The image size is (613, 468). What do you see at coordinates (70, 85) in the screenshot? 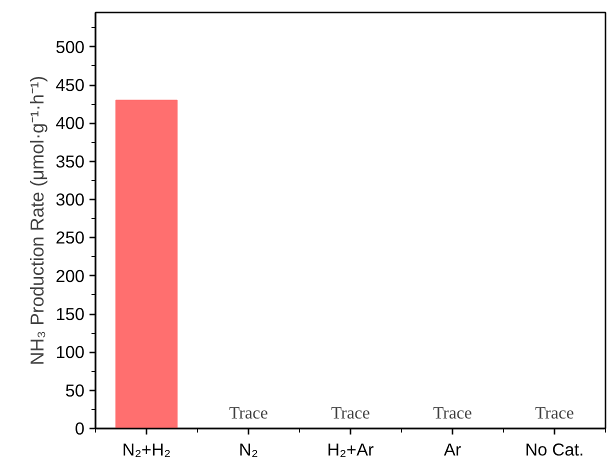
I see `y-tick-label: 450` at bounding box center [70, 85].